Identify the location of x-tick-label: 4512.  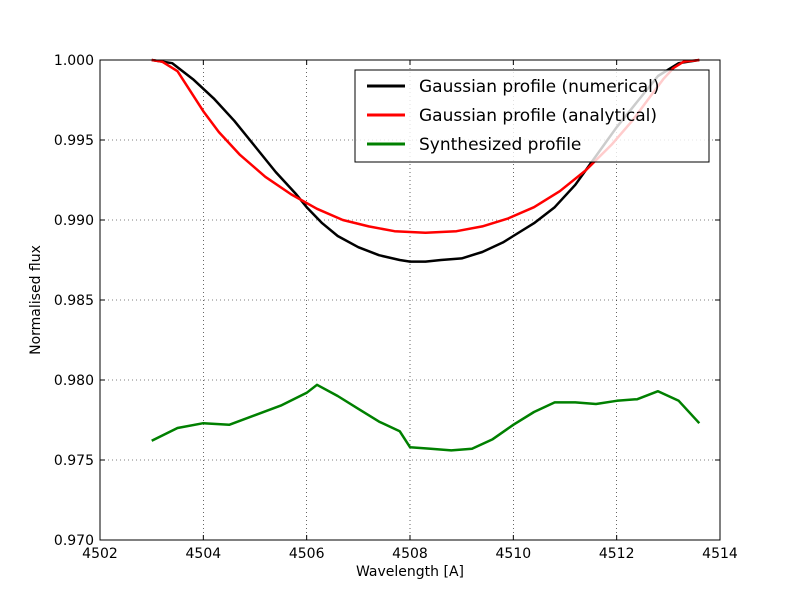
(617, 554).